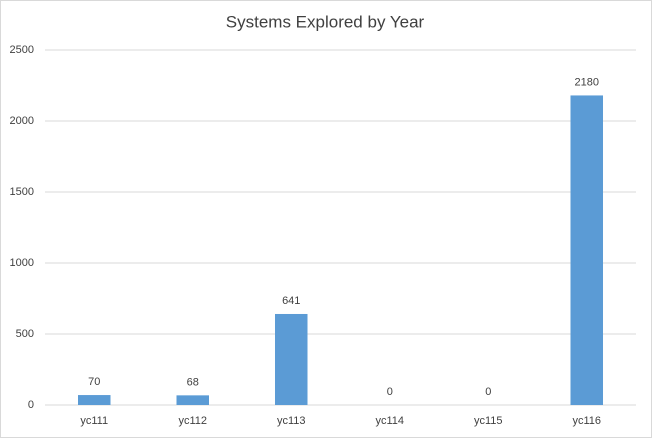  Describe the element at coordinates (325, 21) in the screenshot. I see `chart-title: Systems Explored by Year` at that location.